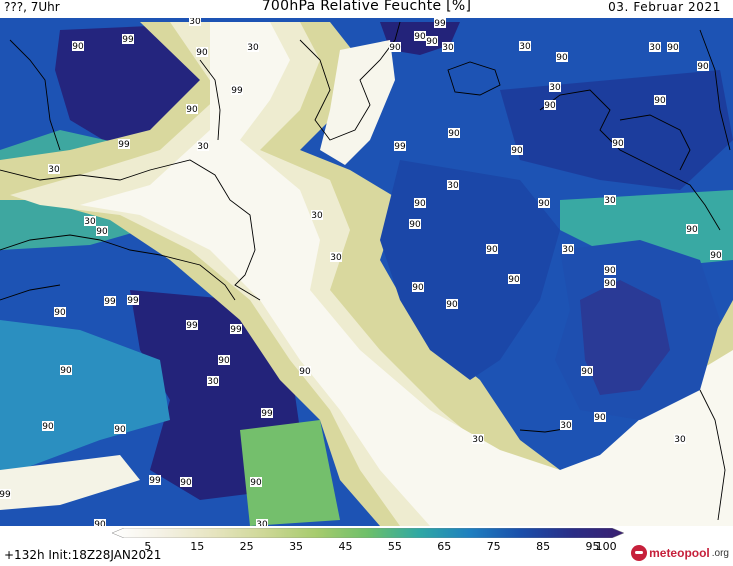  I want to click on colorbar-tick: 75, so click(493, 546).